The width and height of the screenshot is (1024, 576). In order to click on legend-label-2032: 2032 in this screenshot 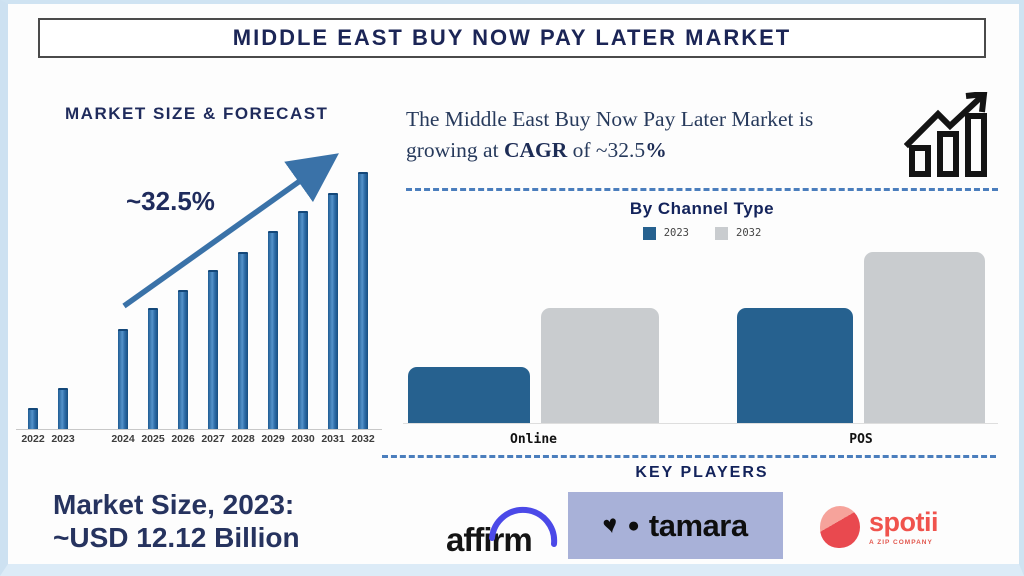, I will do `click(749, 233)`.